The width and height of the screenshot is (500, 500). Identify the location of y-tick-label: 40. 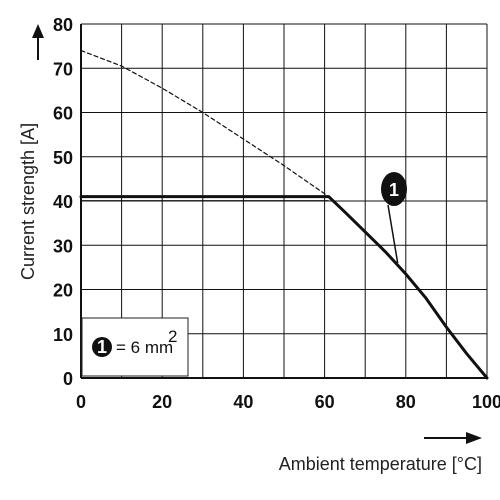
(63, 202).